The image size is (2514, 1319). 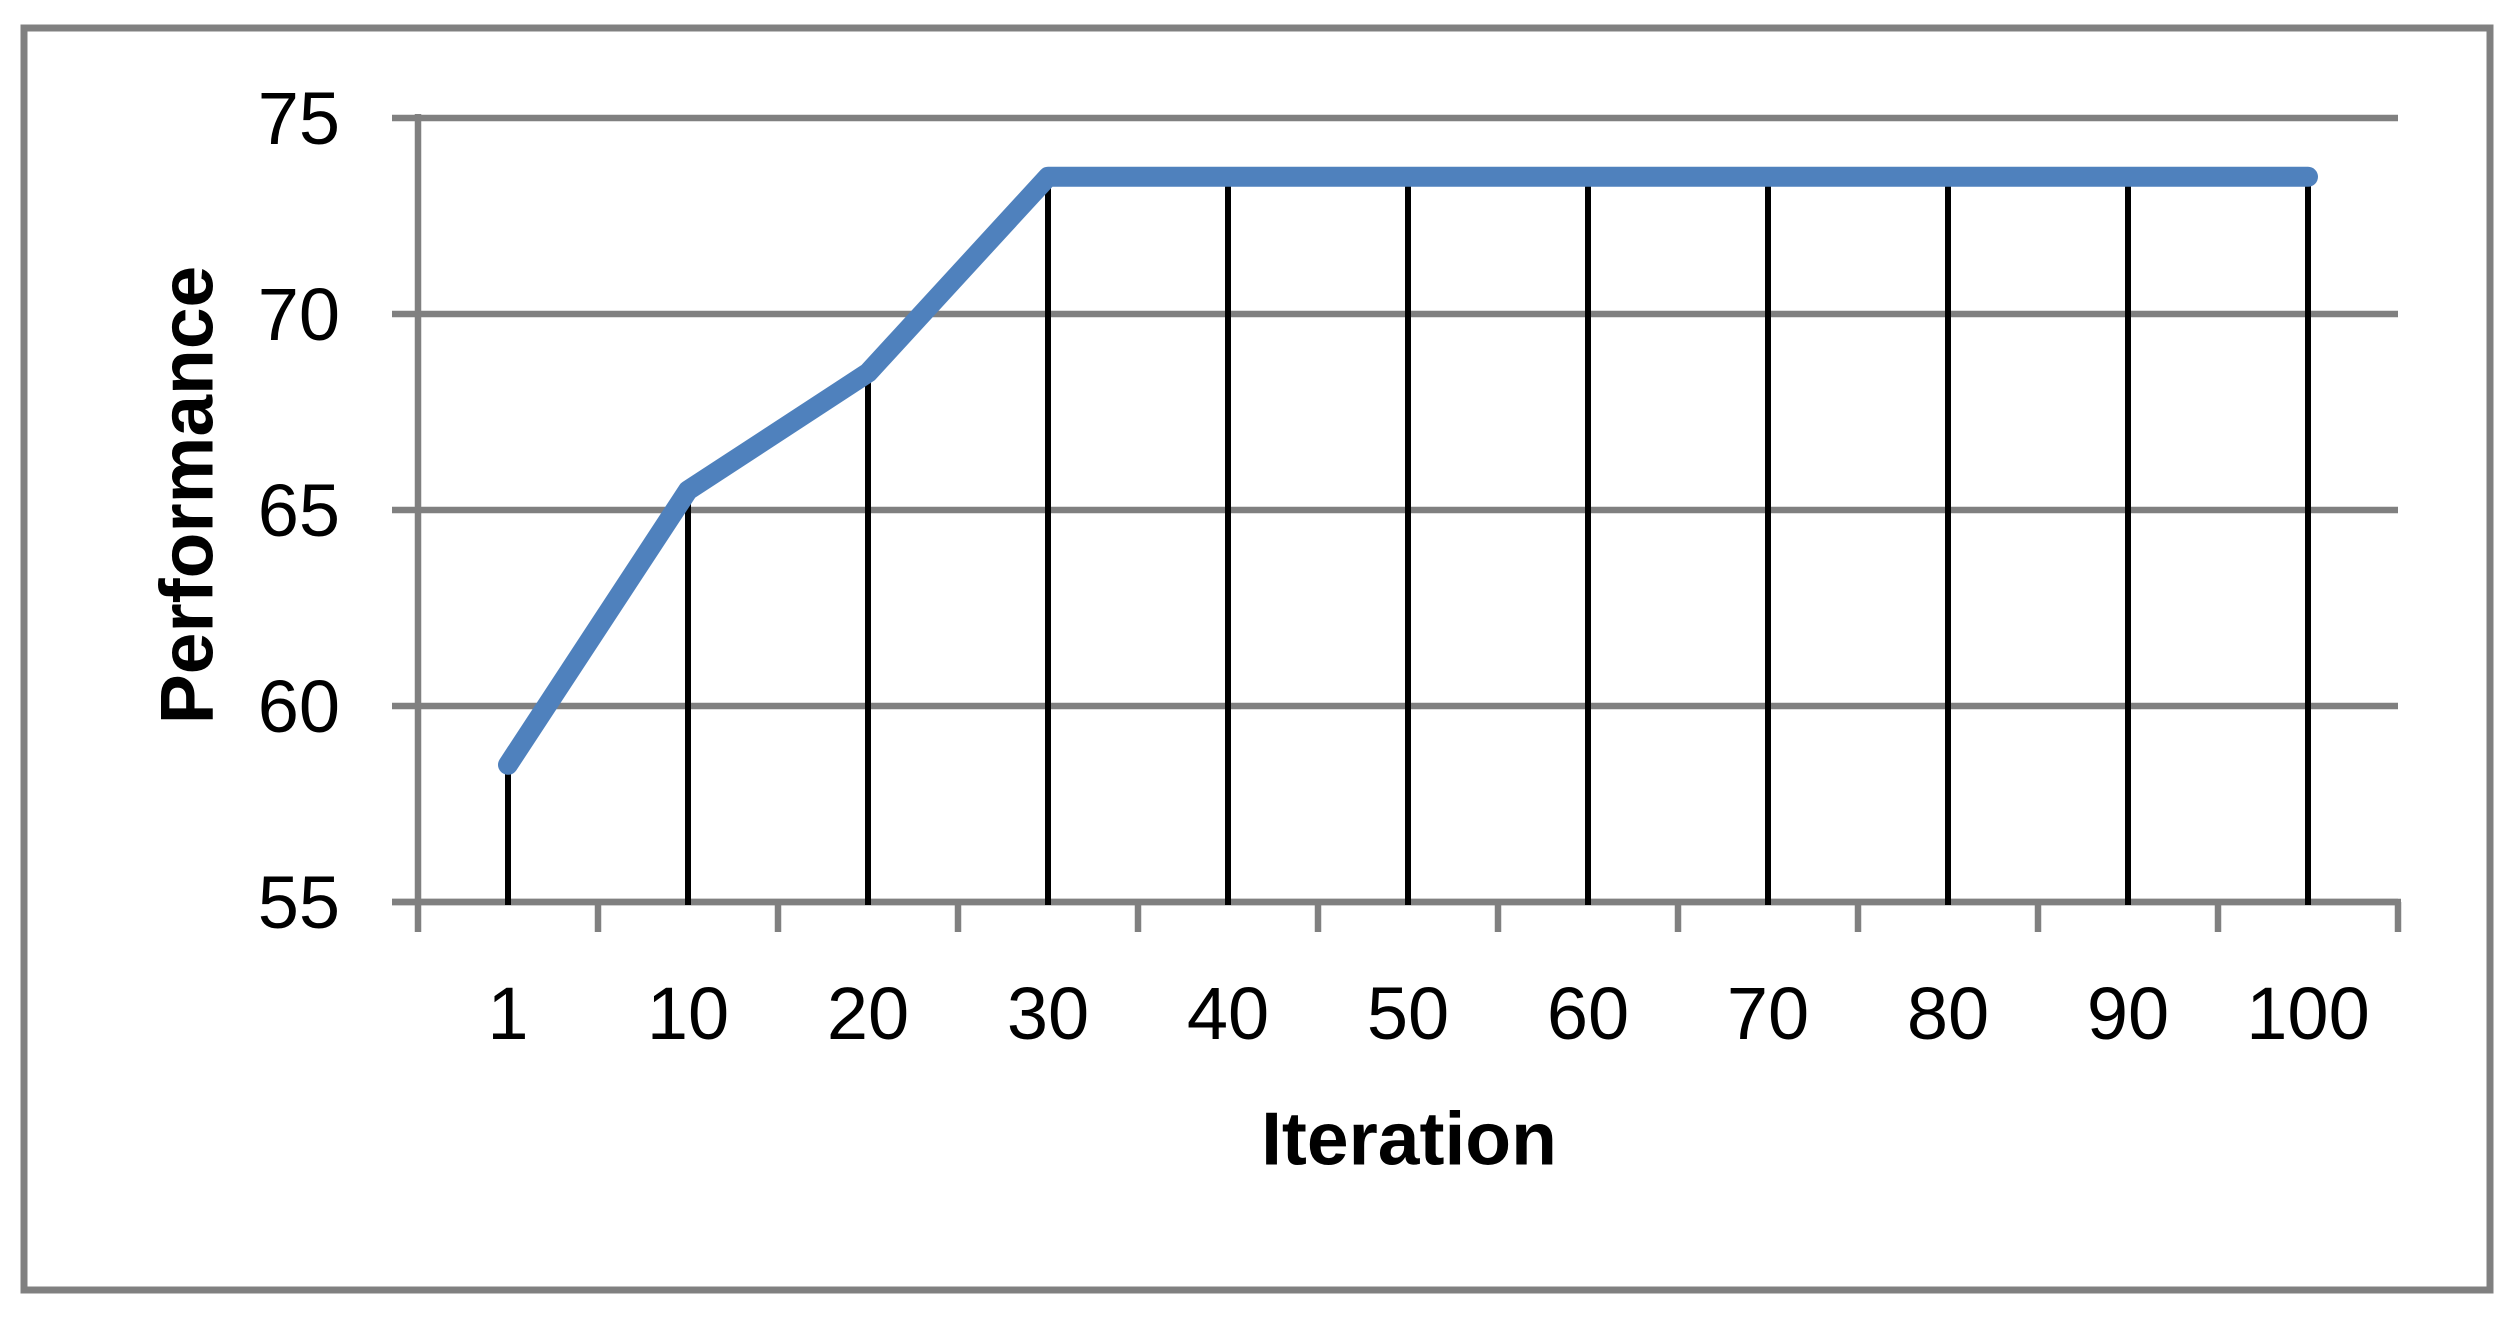 I want to click on y-tick-label: 60, so click(x=299, y=706).